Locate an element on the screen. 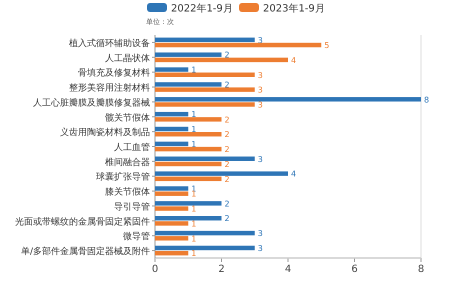  x-tick-label: 8 is located at coordinates (421, 269).